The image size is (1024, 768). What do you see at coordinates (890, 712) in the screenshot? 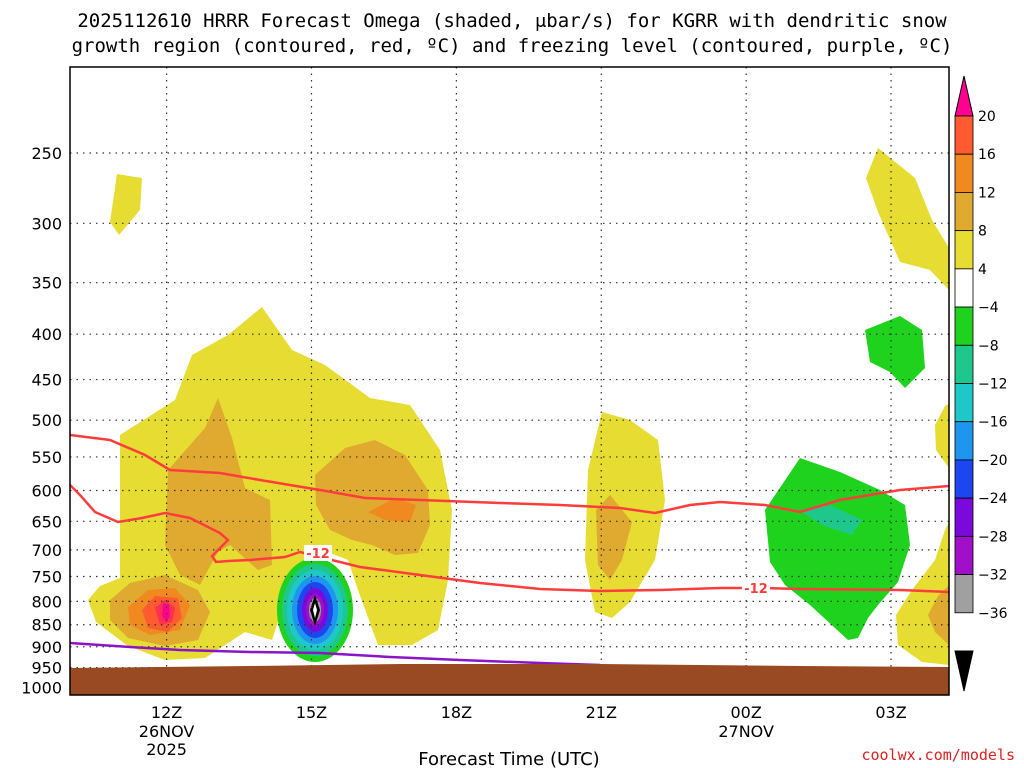
I see `x-tick-label-03Z: 03Z` at bounding box center [890, 712].